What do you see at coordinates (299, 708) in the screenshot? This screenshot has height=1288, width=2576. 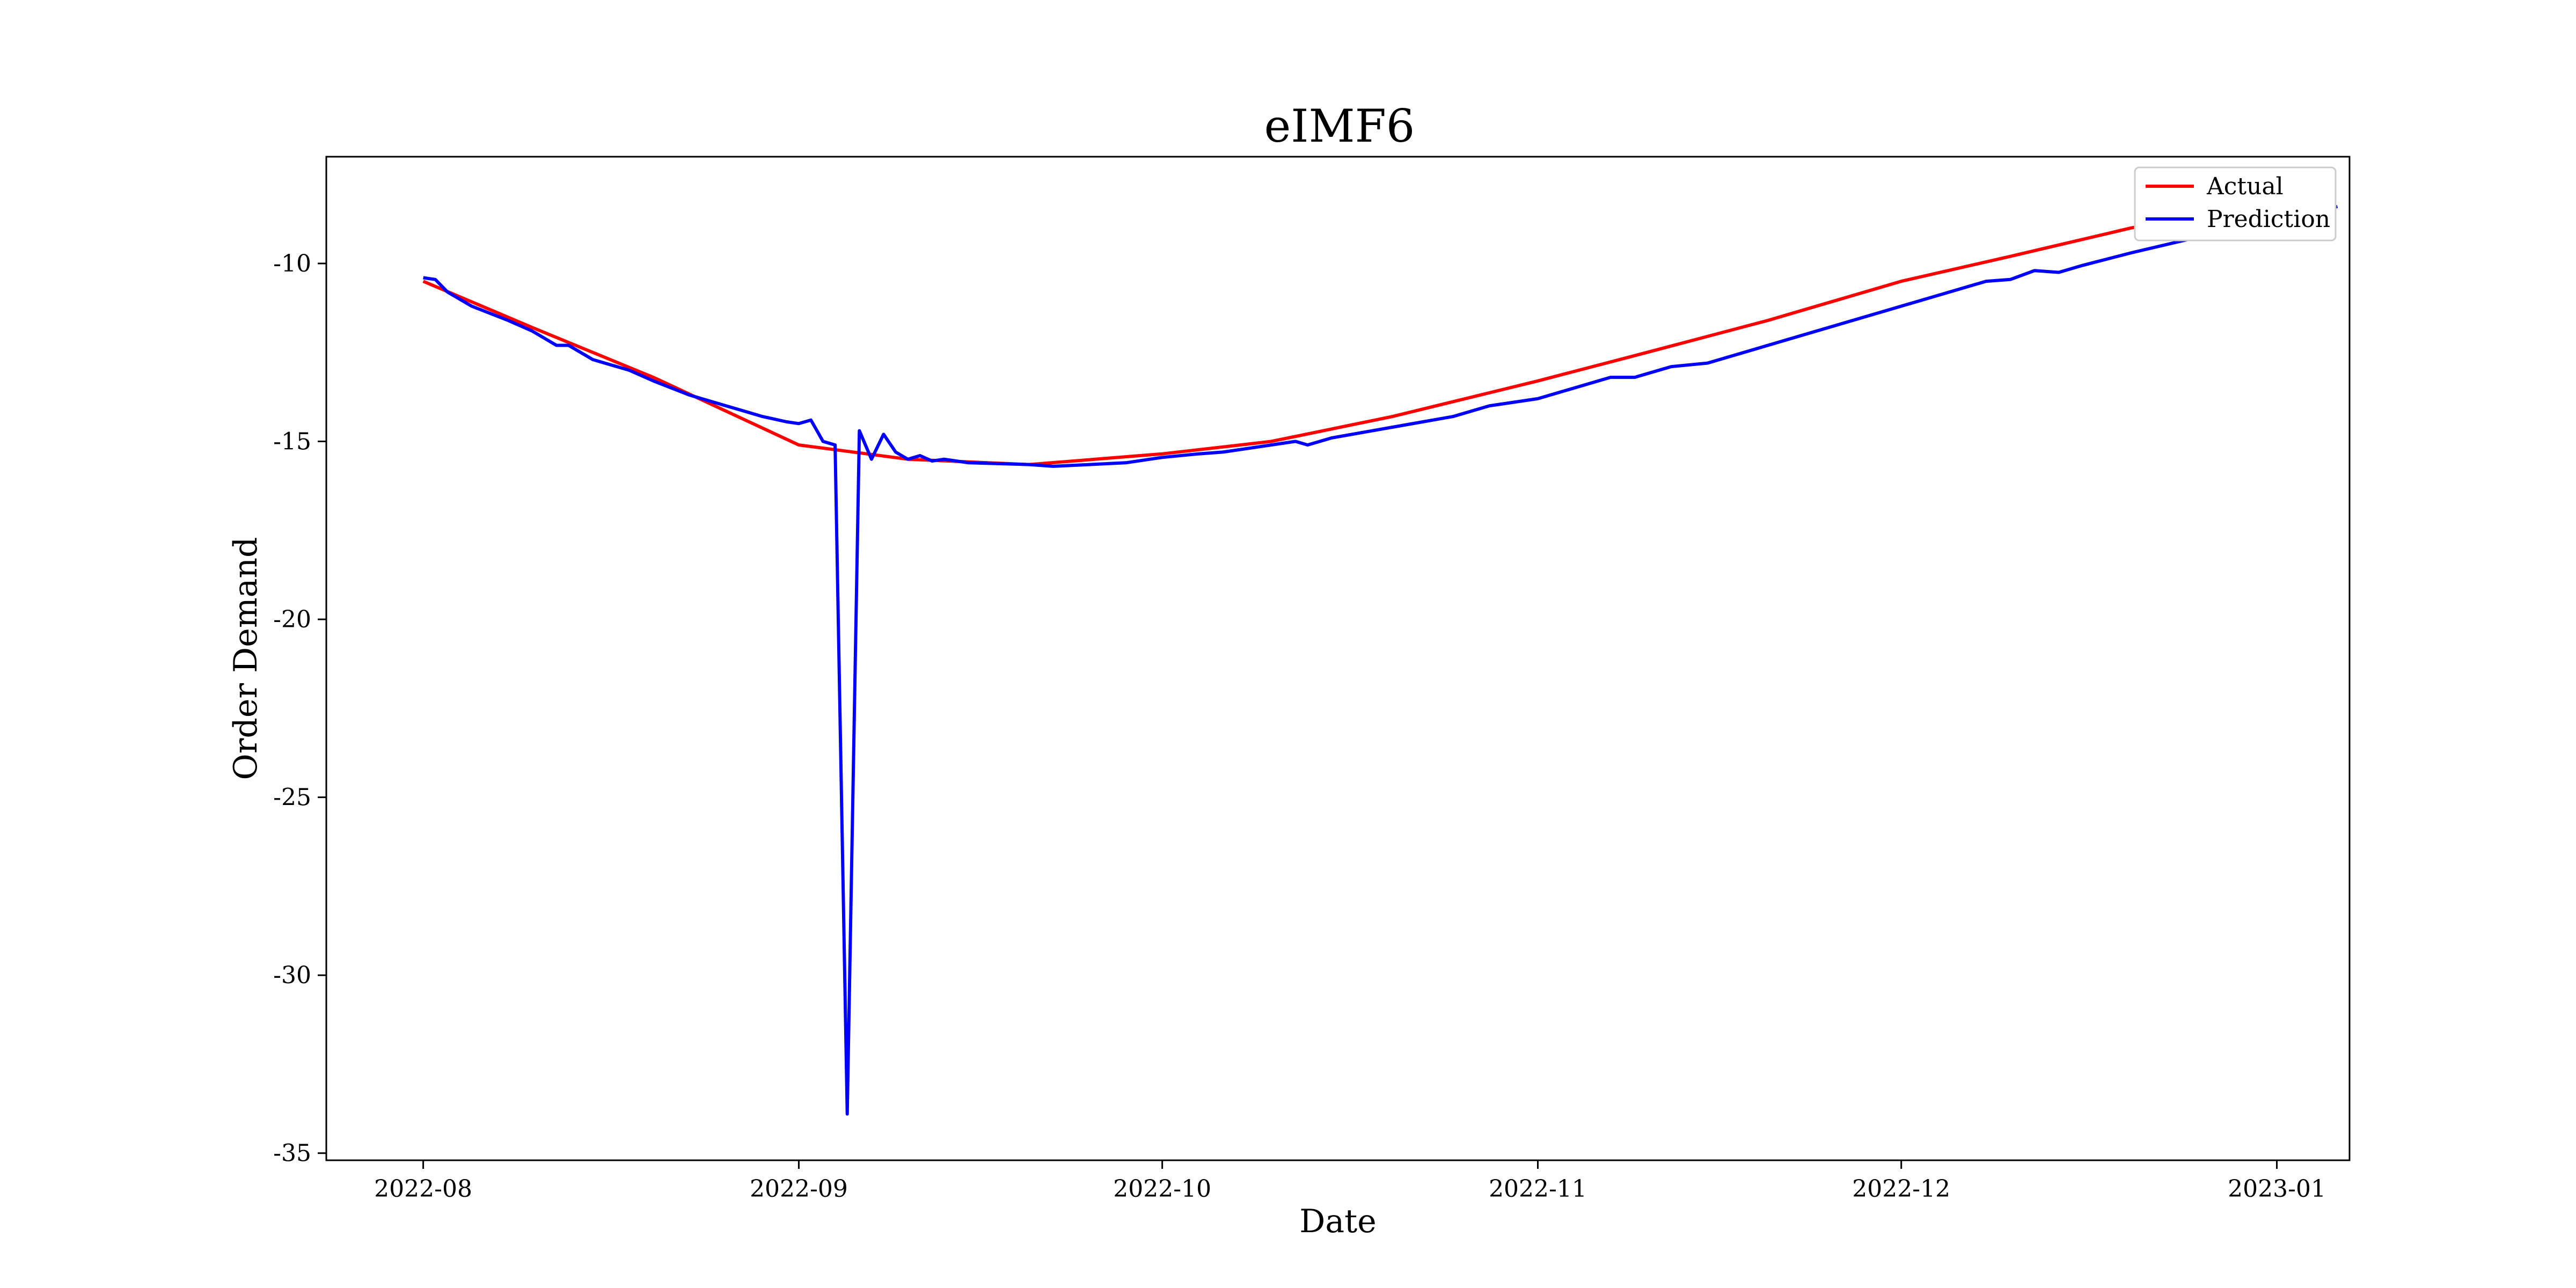 I see `y-axis: -10 -15 -20 -25 -30 -35` at bounding box center [299, 708].